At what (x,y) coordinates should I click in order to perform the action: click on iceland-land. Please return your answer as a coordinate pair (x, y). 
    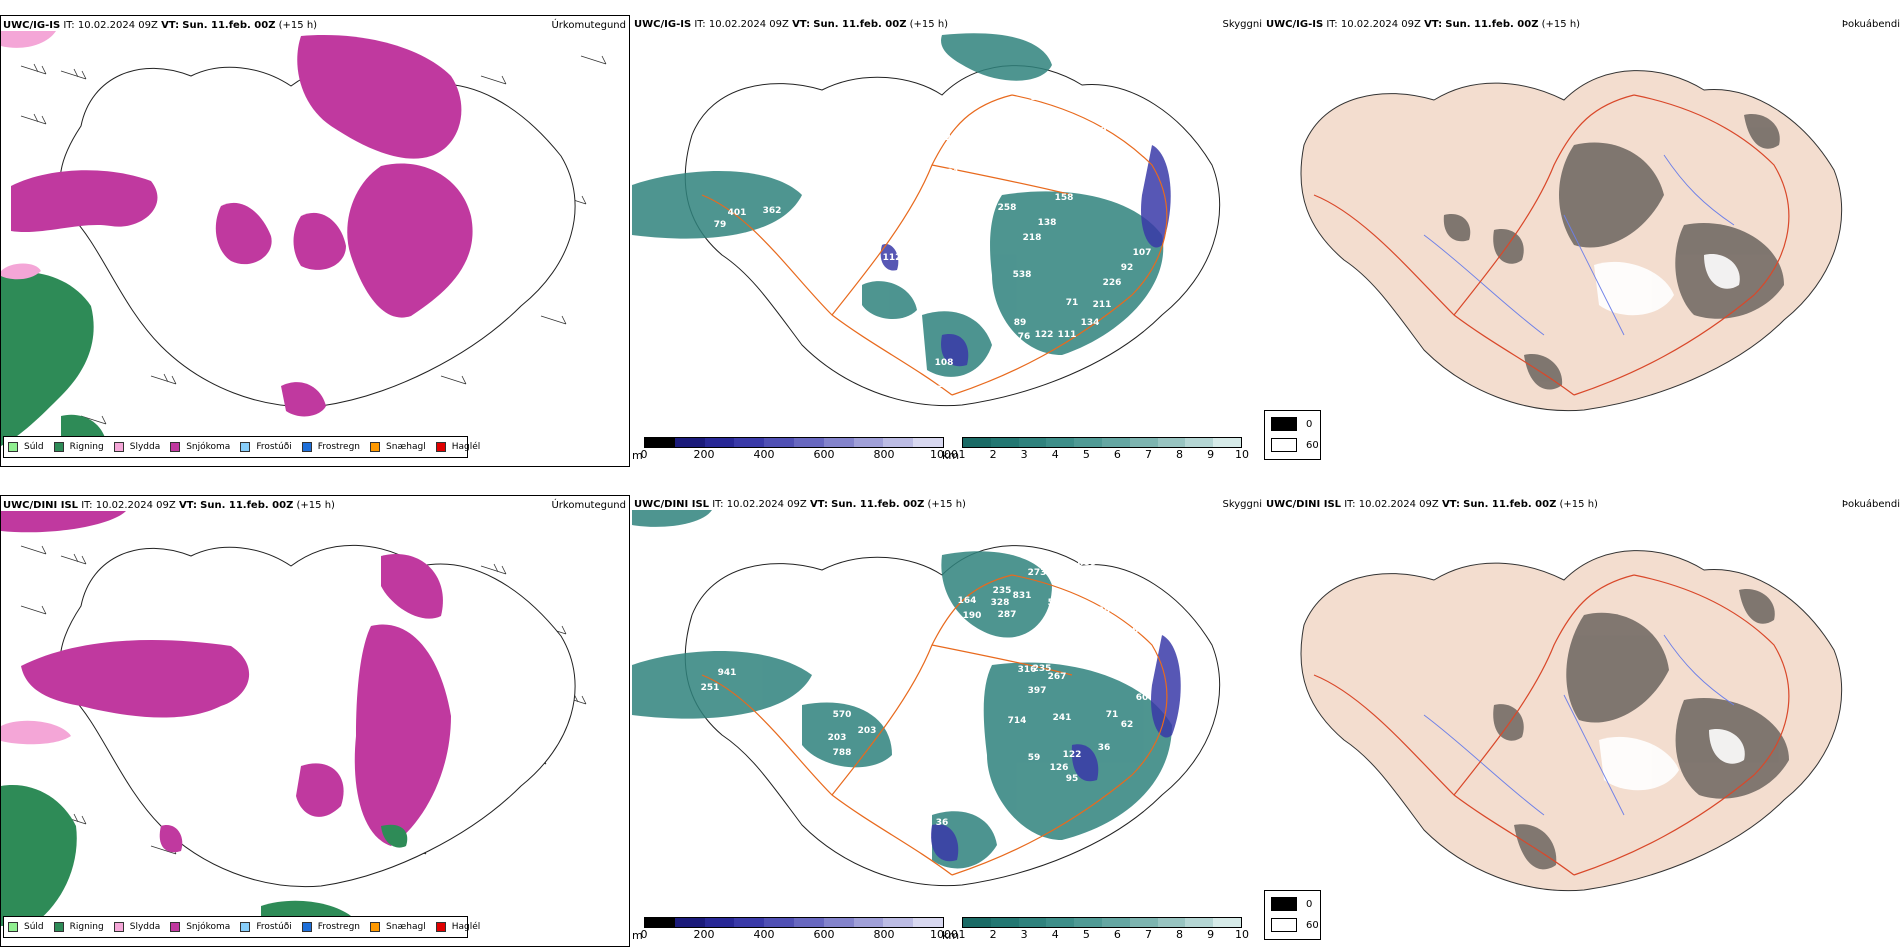
    Looking at the image, I should click on (1571, 721).